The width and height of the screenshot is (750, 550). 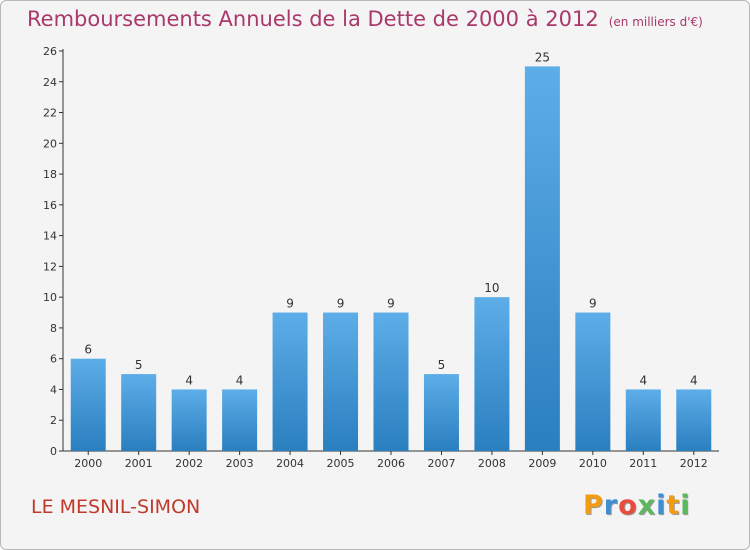 What do you see at coordinates (611, 505) in the screenshot?
I see `logo-letter: r` at bounding box center [611, 505].